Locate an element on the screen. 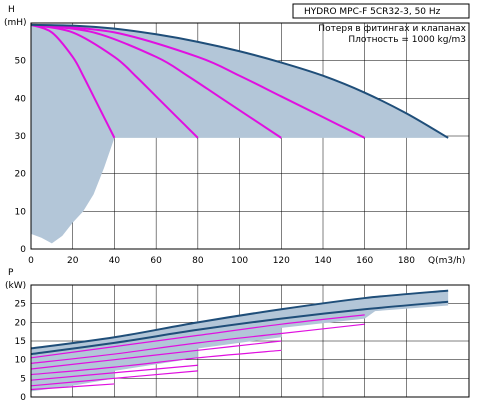 This screenshot has height=400, width=500. power-y-tick-label: 25 is located at coordinates (20, 305).